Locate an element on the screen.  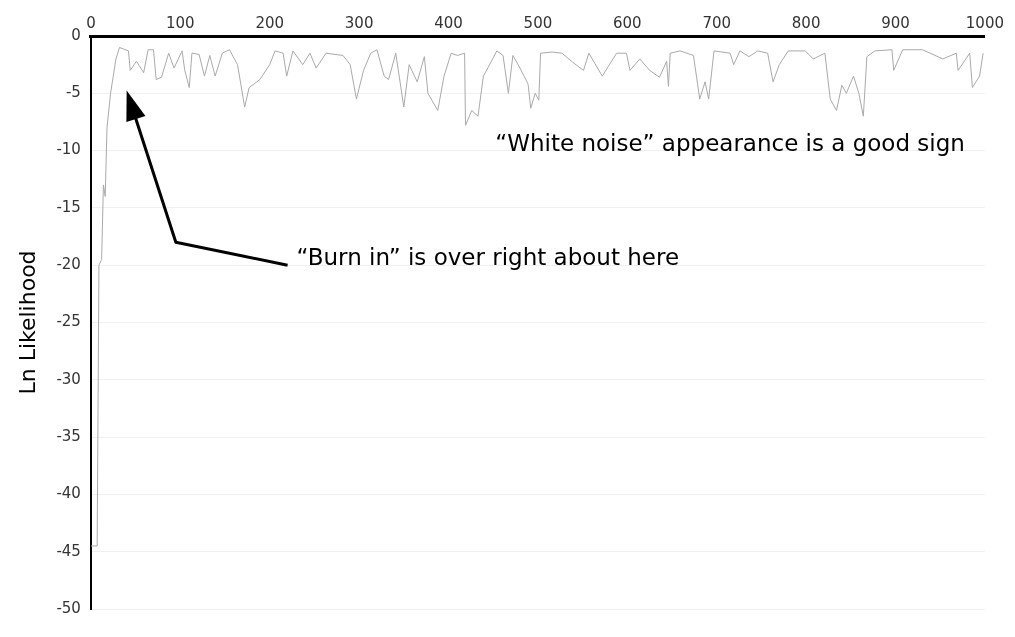
x-tick-label: 400 is located at coordinates (448, 22).